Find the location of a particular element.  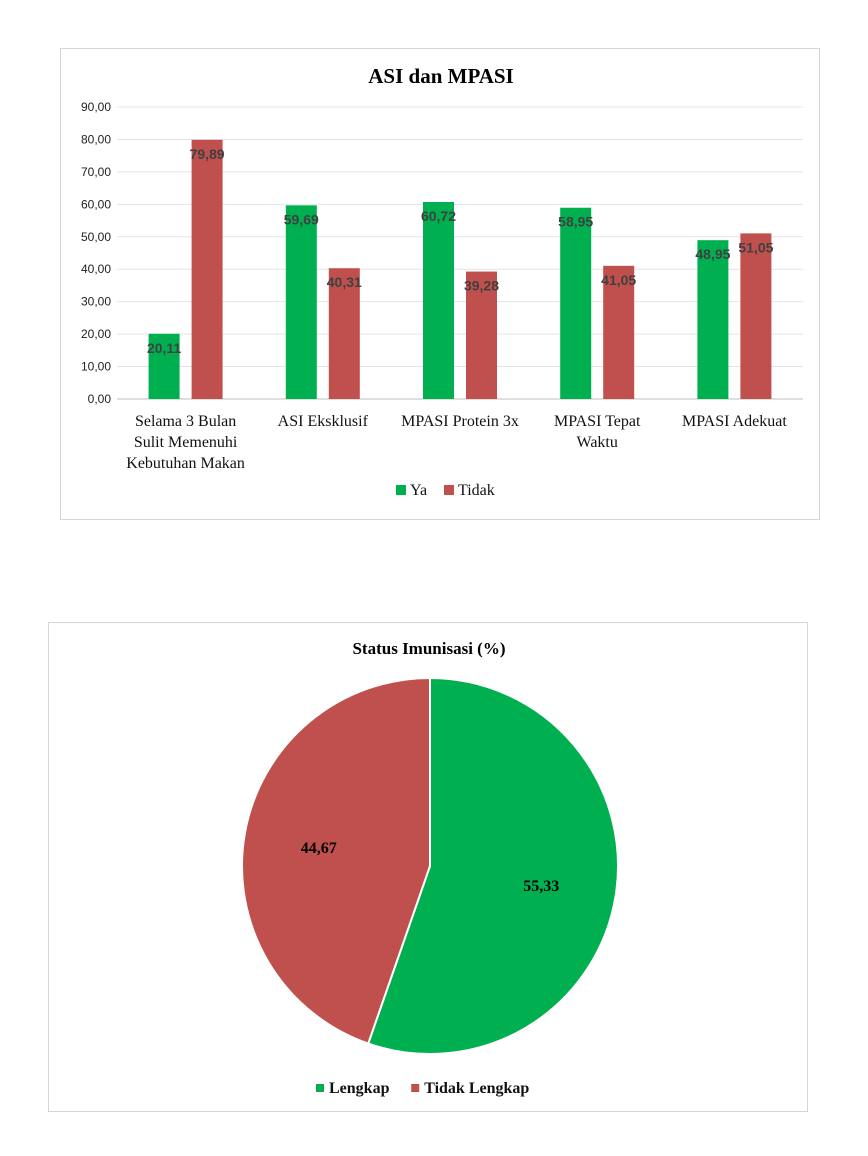

category-label: MPASI Adekuat is located at coordinates (734, 421).